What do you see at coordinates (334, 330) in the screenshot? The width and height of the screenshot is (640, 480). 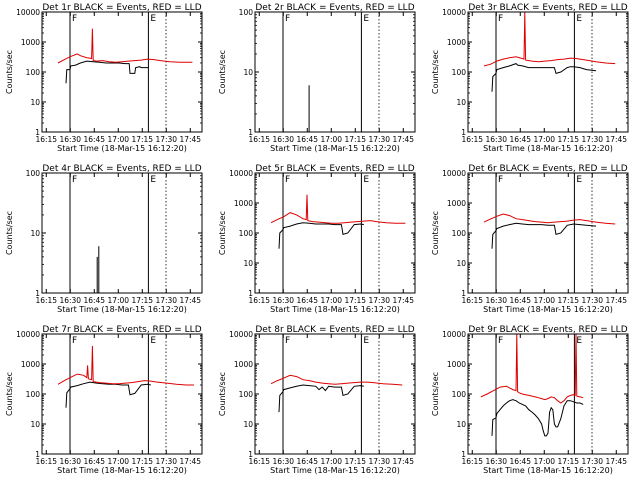 I see `panel-title: Det 8r BLACK = Events, RED = LLD` at bounding box center [334, 330].